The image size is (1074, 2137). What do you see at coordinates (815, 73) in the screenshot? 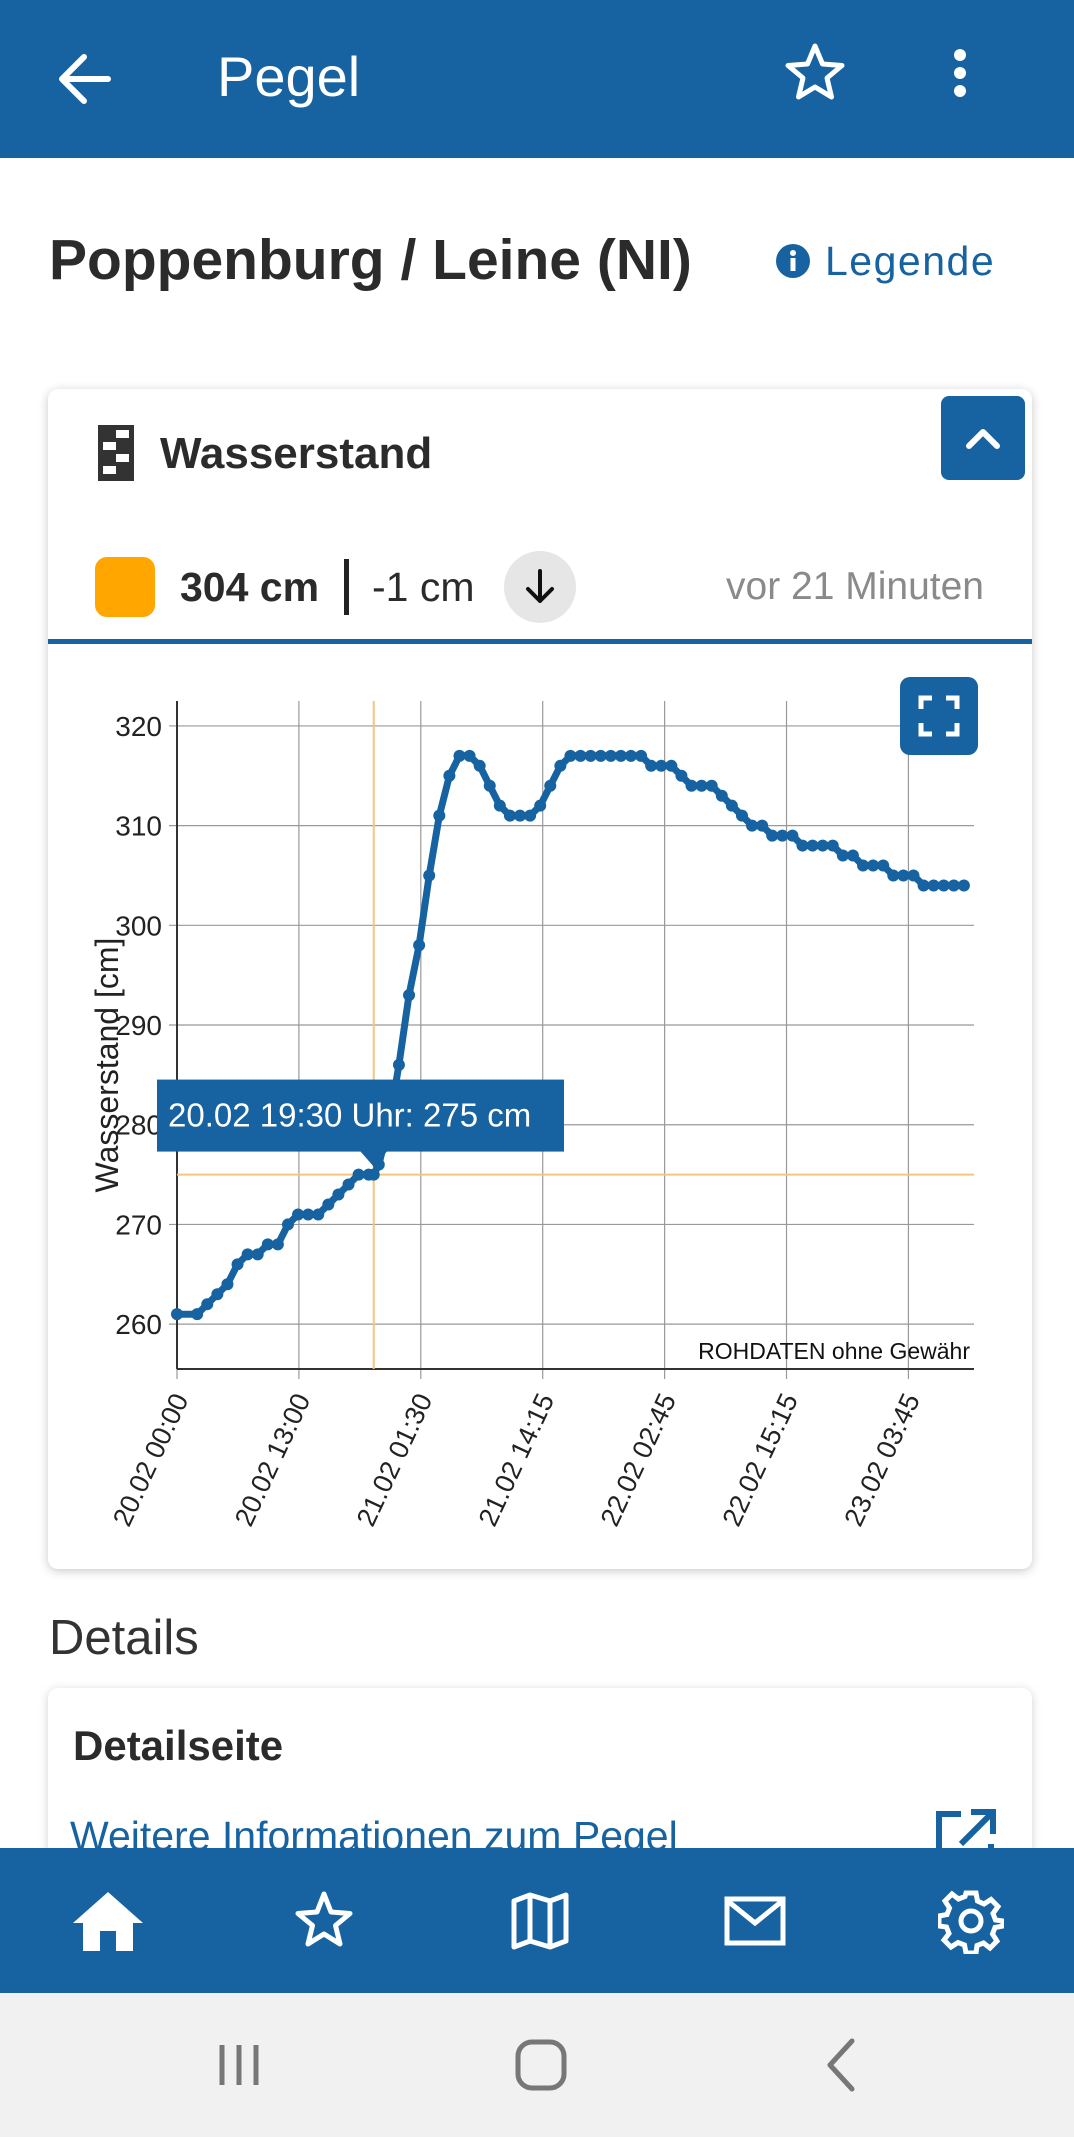
I see `favorite-star-icon` at bounding box center [815, 73].